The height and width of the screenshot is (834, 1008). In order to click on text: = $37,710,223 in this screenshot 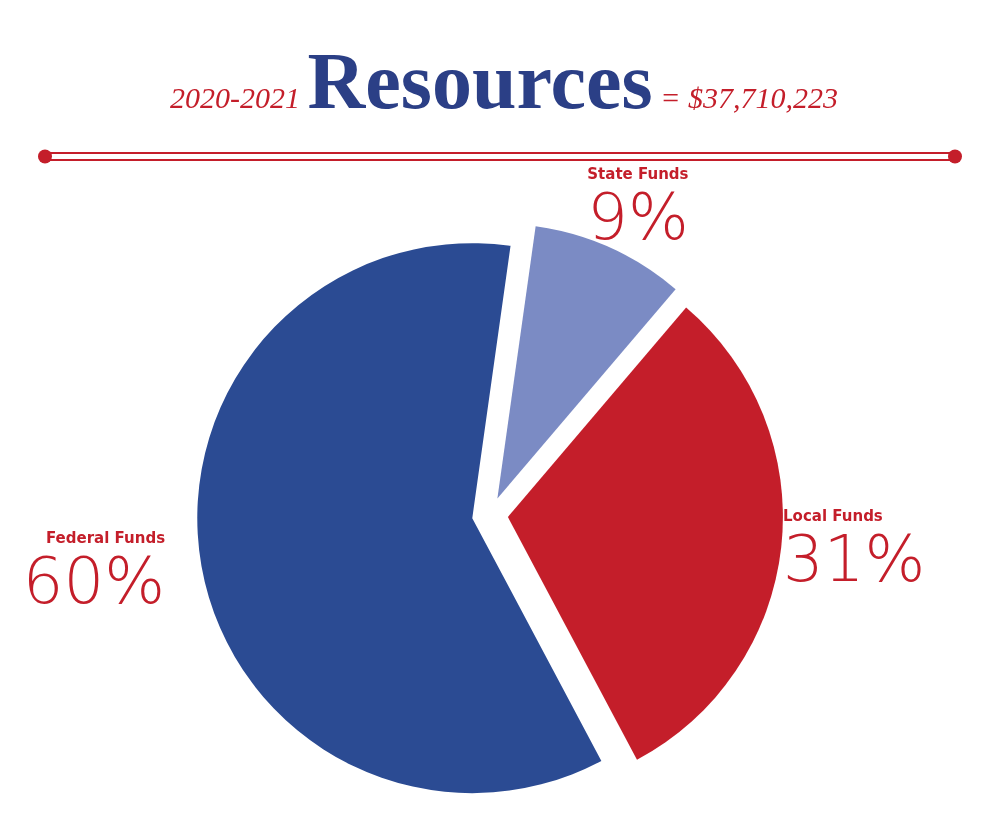, I will do `click(745, 97)`.